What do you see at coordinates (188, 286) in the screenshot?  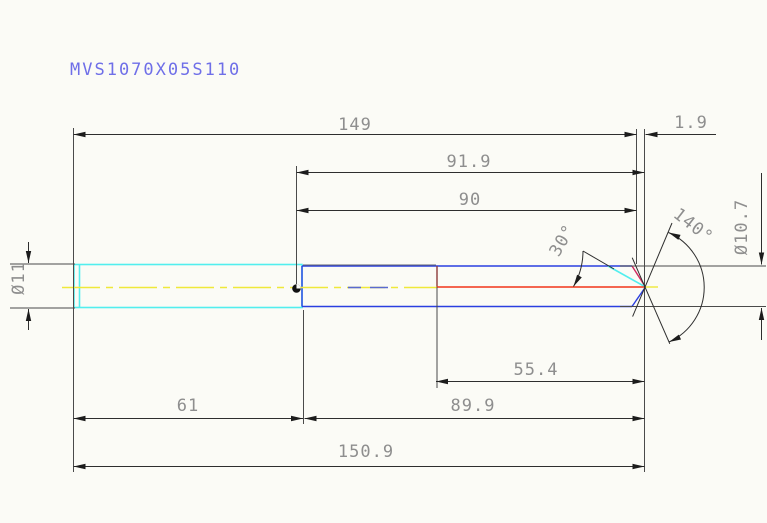 I see `shank-outline` at bounding box center [188, 286].